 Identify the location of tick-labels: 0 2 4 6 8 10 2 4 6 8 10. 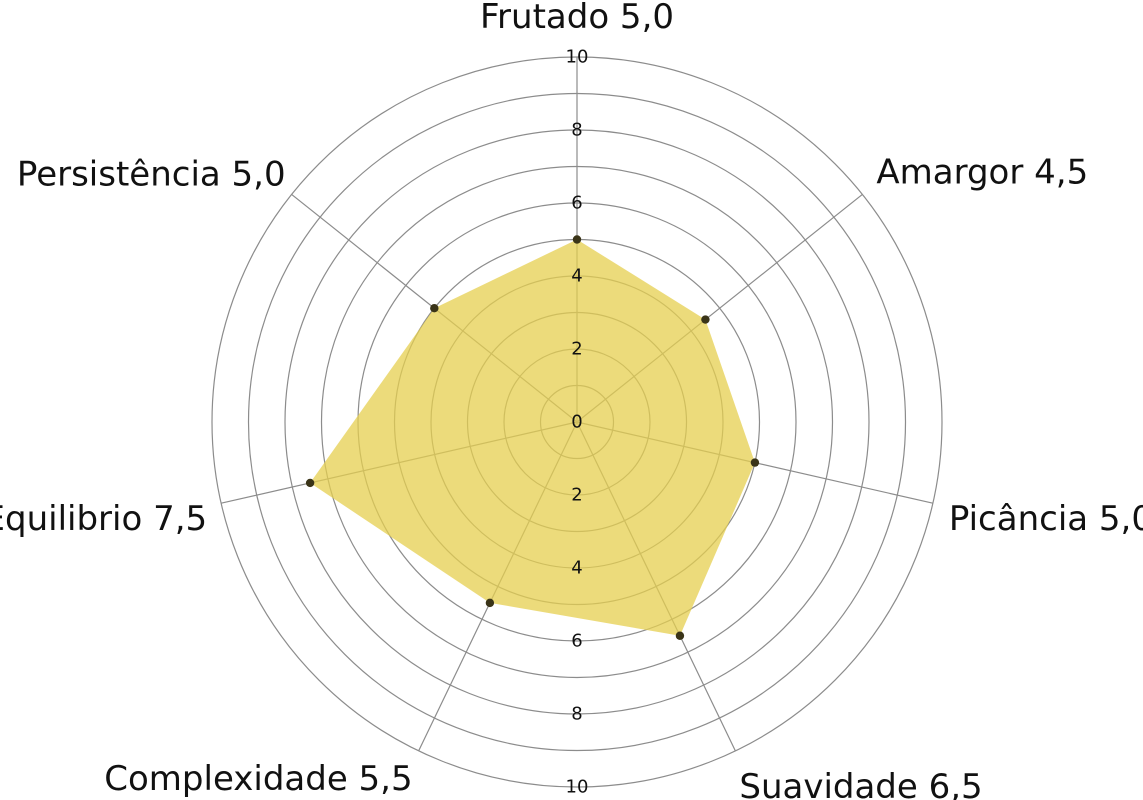
(577, 422).